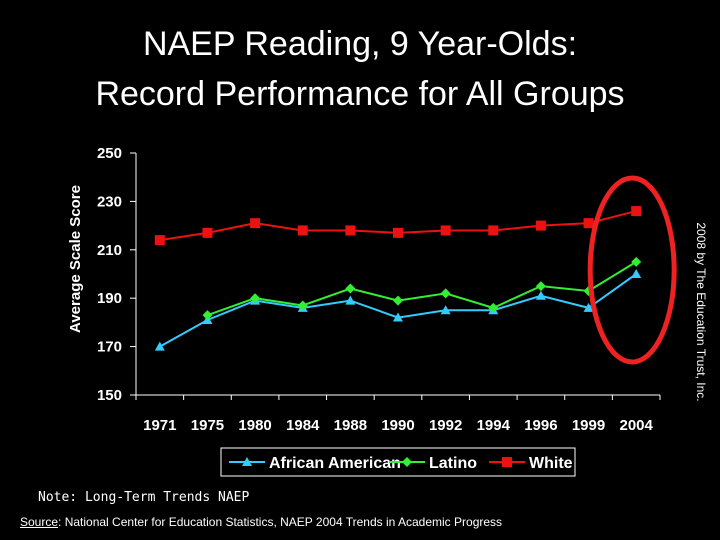 The width and height of the screenshot is (720, 540). Describe the element at coordinates (247, 461) in the screenshot. I see `legend-marker-african-american` at that location.